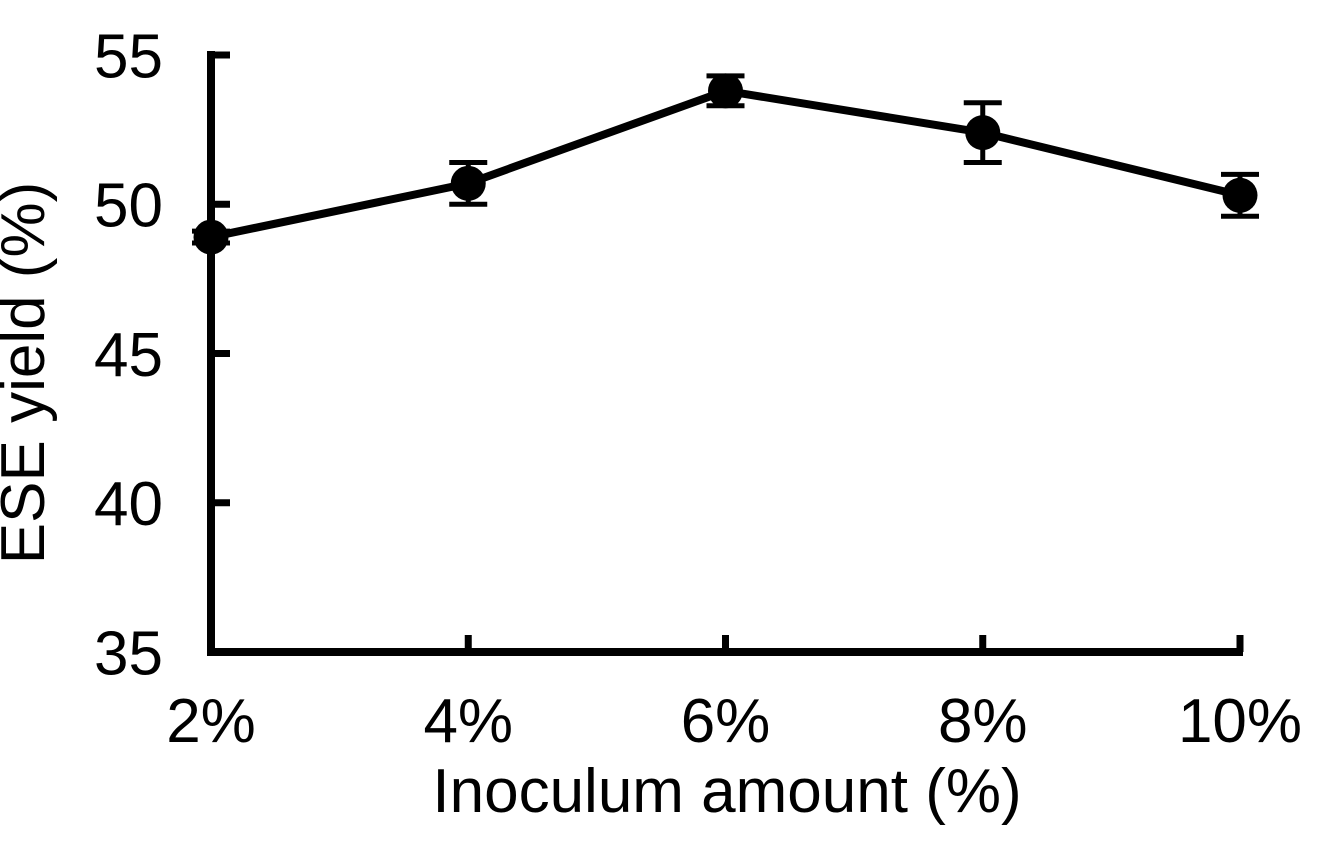 This screenshot has height=853, width=1322. Describe the element at coordinates (211, 721) in the screenshot. I see `x-tick-label: 2%` at that location.